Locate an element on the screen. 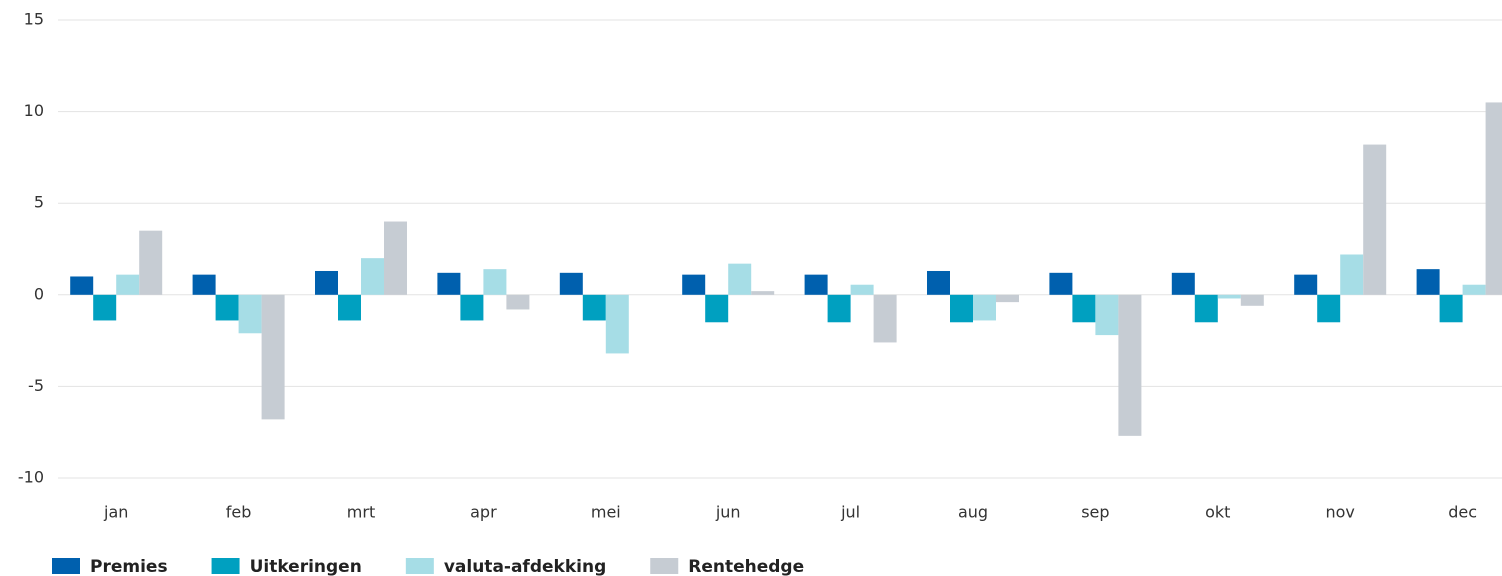 This screenshot has width=1502, height=576. legend-label: Uitkeringen is located at coordinates (306, 566).